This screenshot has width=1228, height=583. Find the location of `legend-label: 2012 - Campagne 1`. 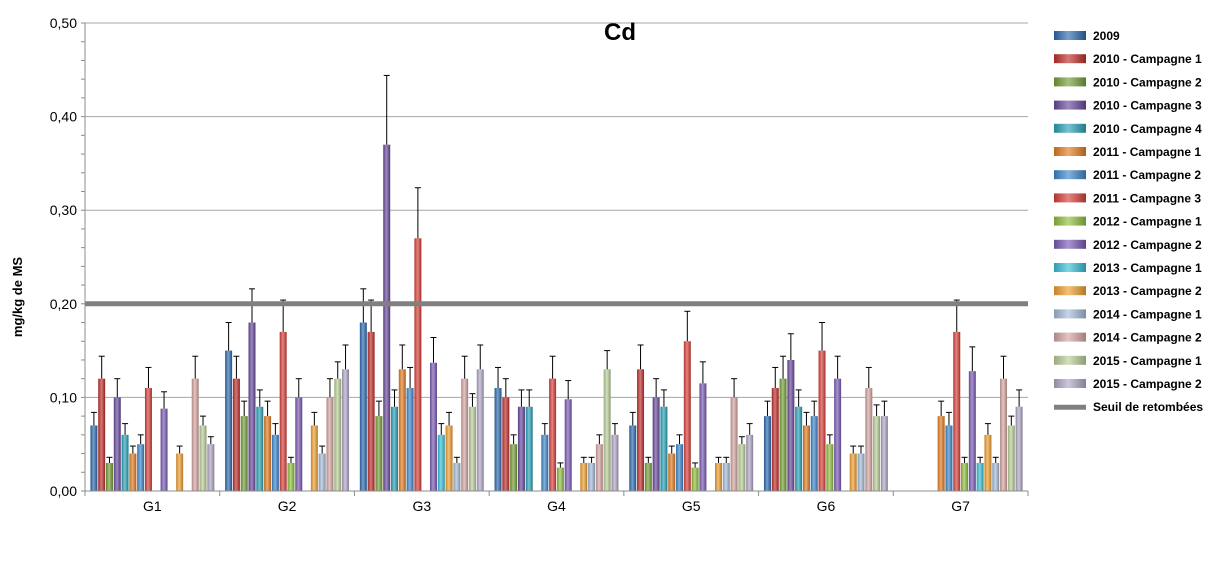

legend-label: 2012 - Campagne 1 is located at coordinates (1147, 222).